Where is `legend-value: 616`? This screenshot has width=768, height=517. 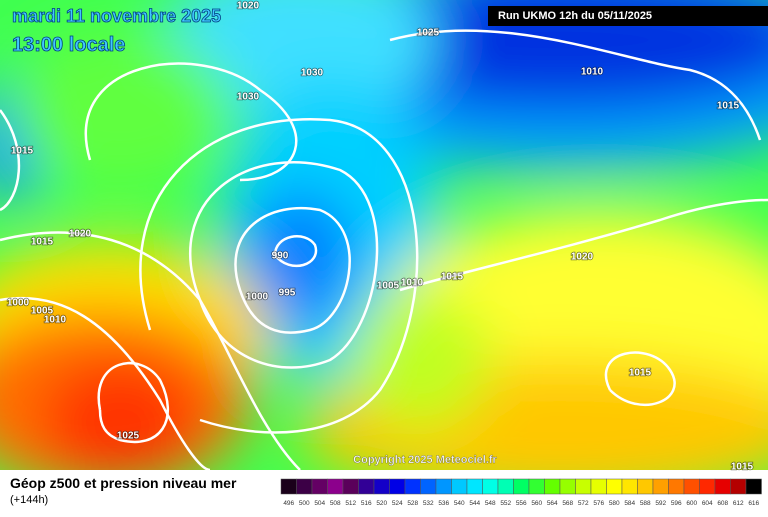 legend-value: 616 is located at coordinates (753, 503).